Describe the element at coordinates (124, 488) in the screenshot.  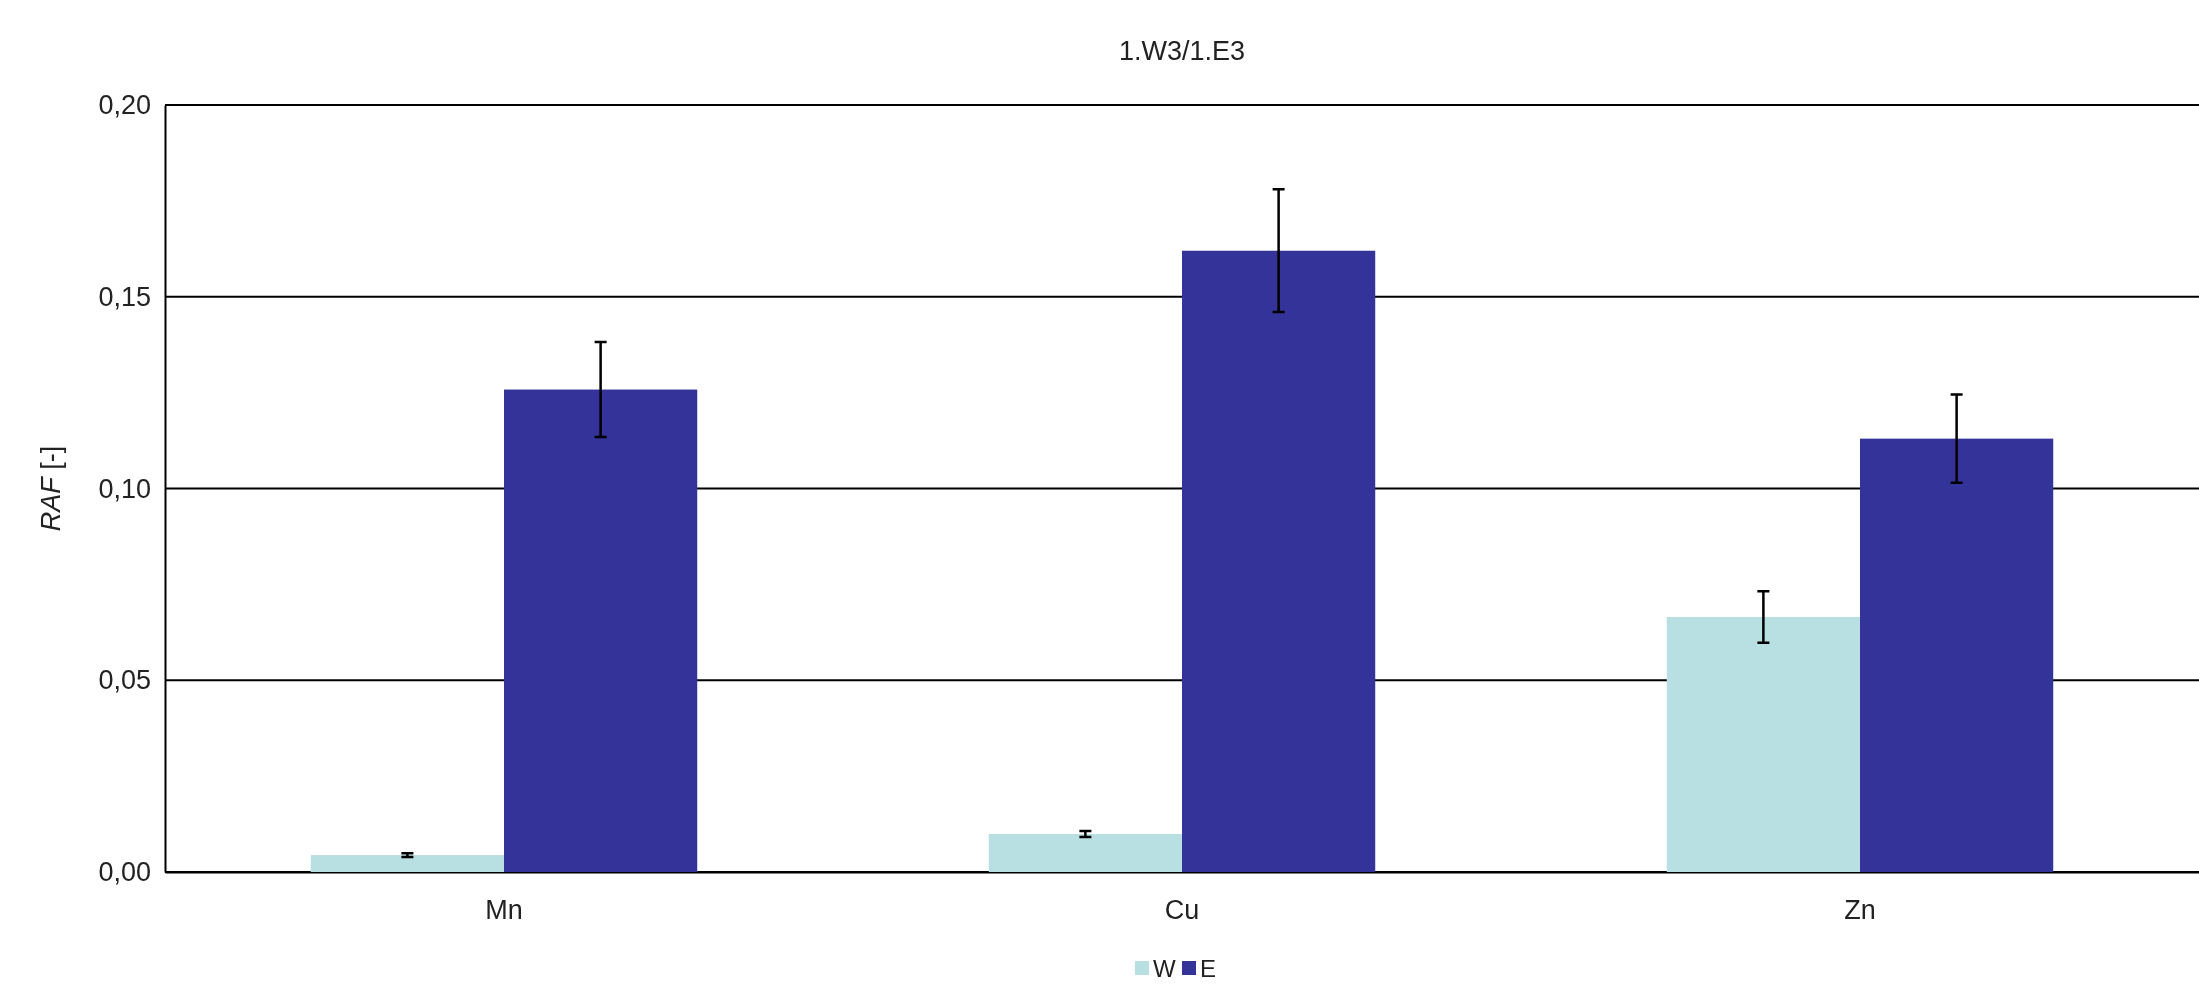
I see `y-tick-label: 0,10` at that location.